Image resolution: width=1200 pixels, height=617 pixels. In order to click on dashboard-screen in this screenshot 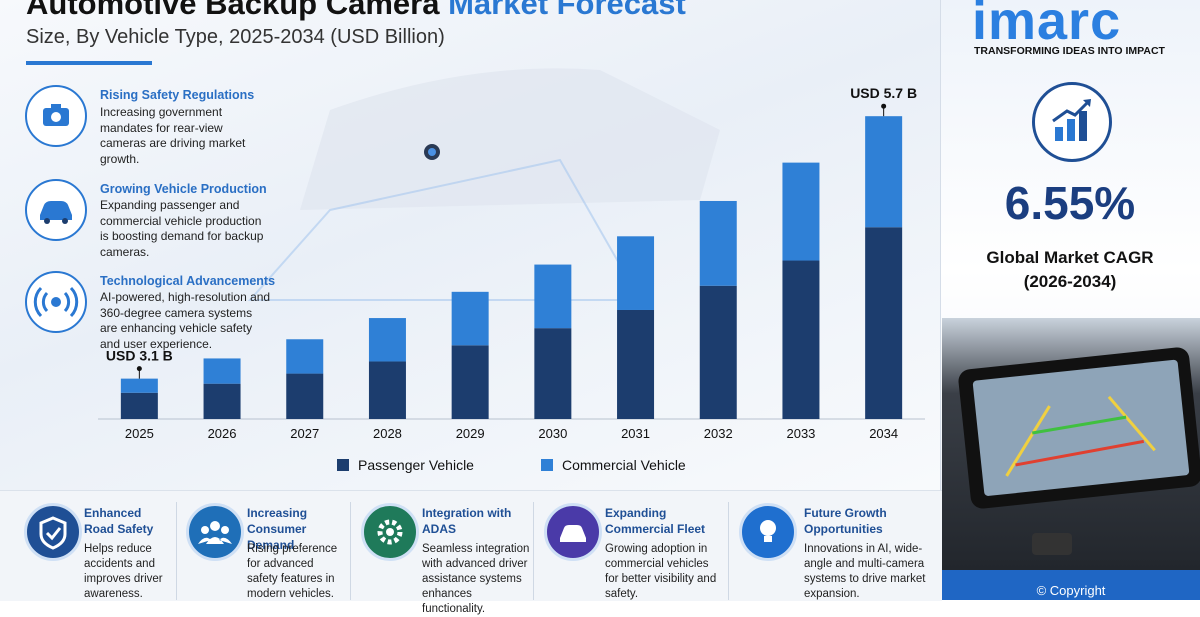, I will do `click(1079, 451)`.